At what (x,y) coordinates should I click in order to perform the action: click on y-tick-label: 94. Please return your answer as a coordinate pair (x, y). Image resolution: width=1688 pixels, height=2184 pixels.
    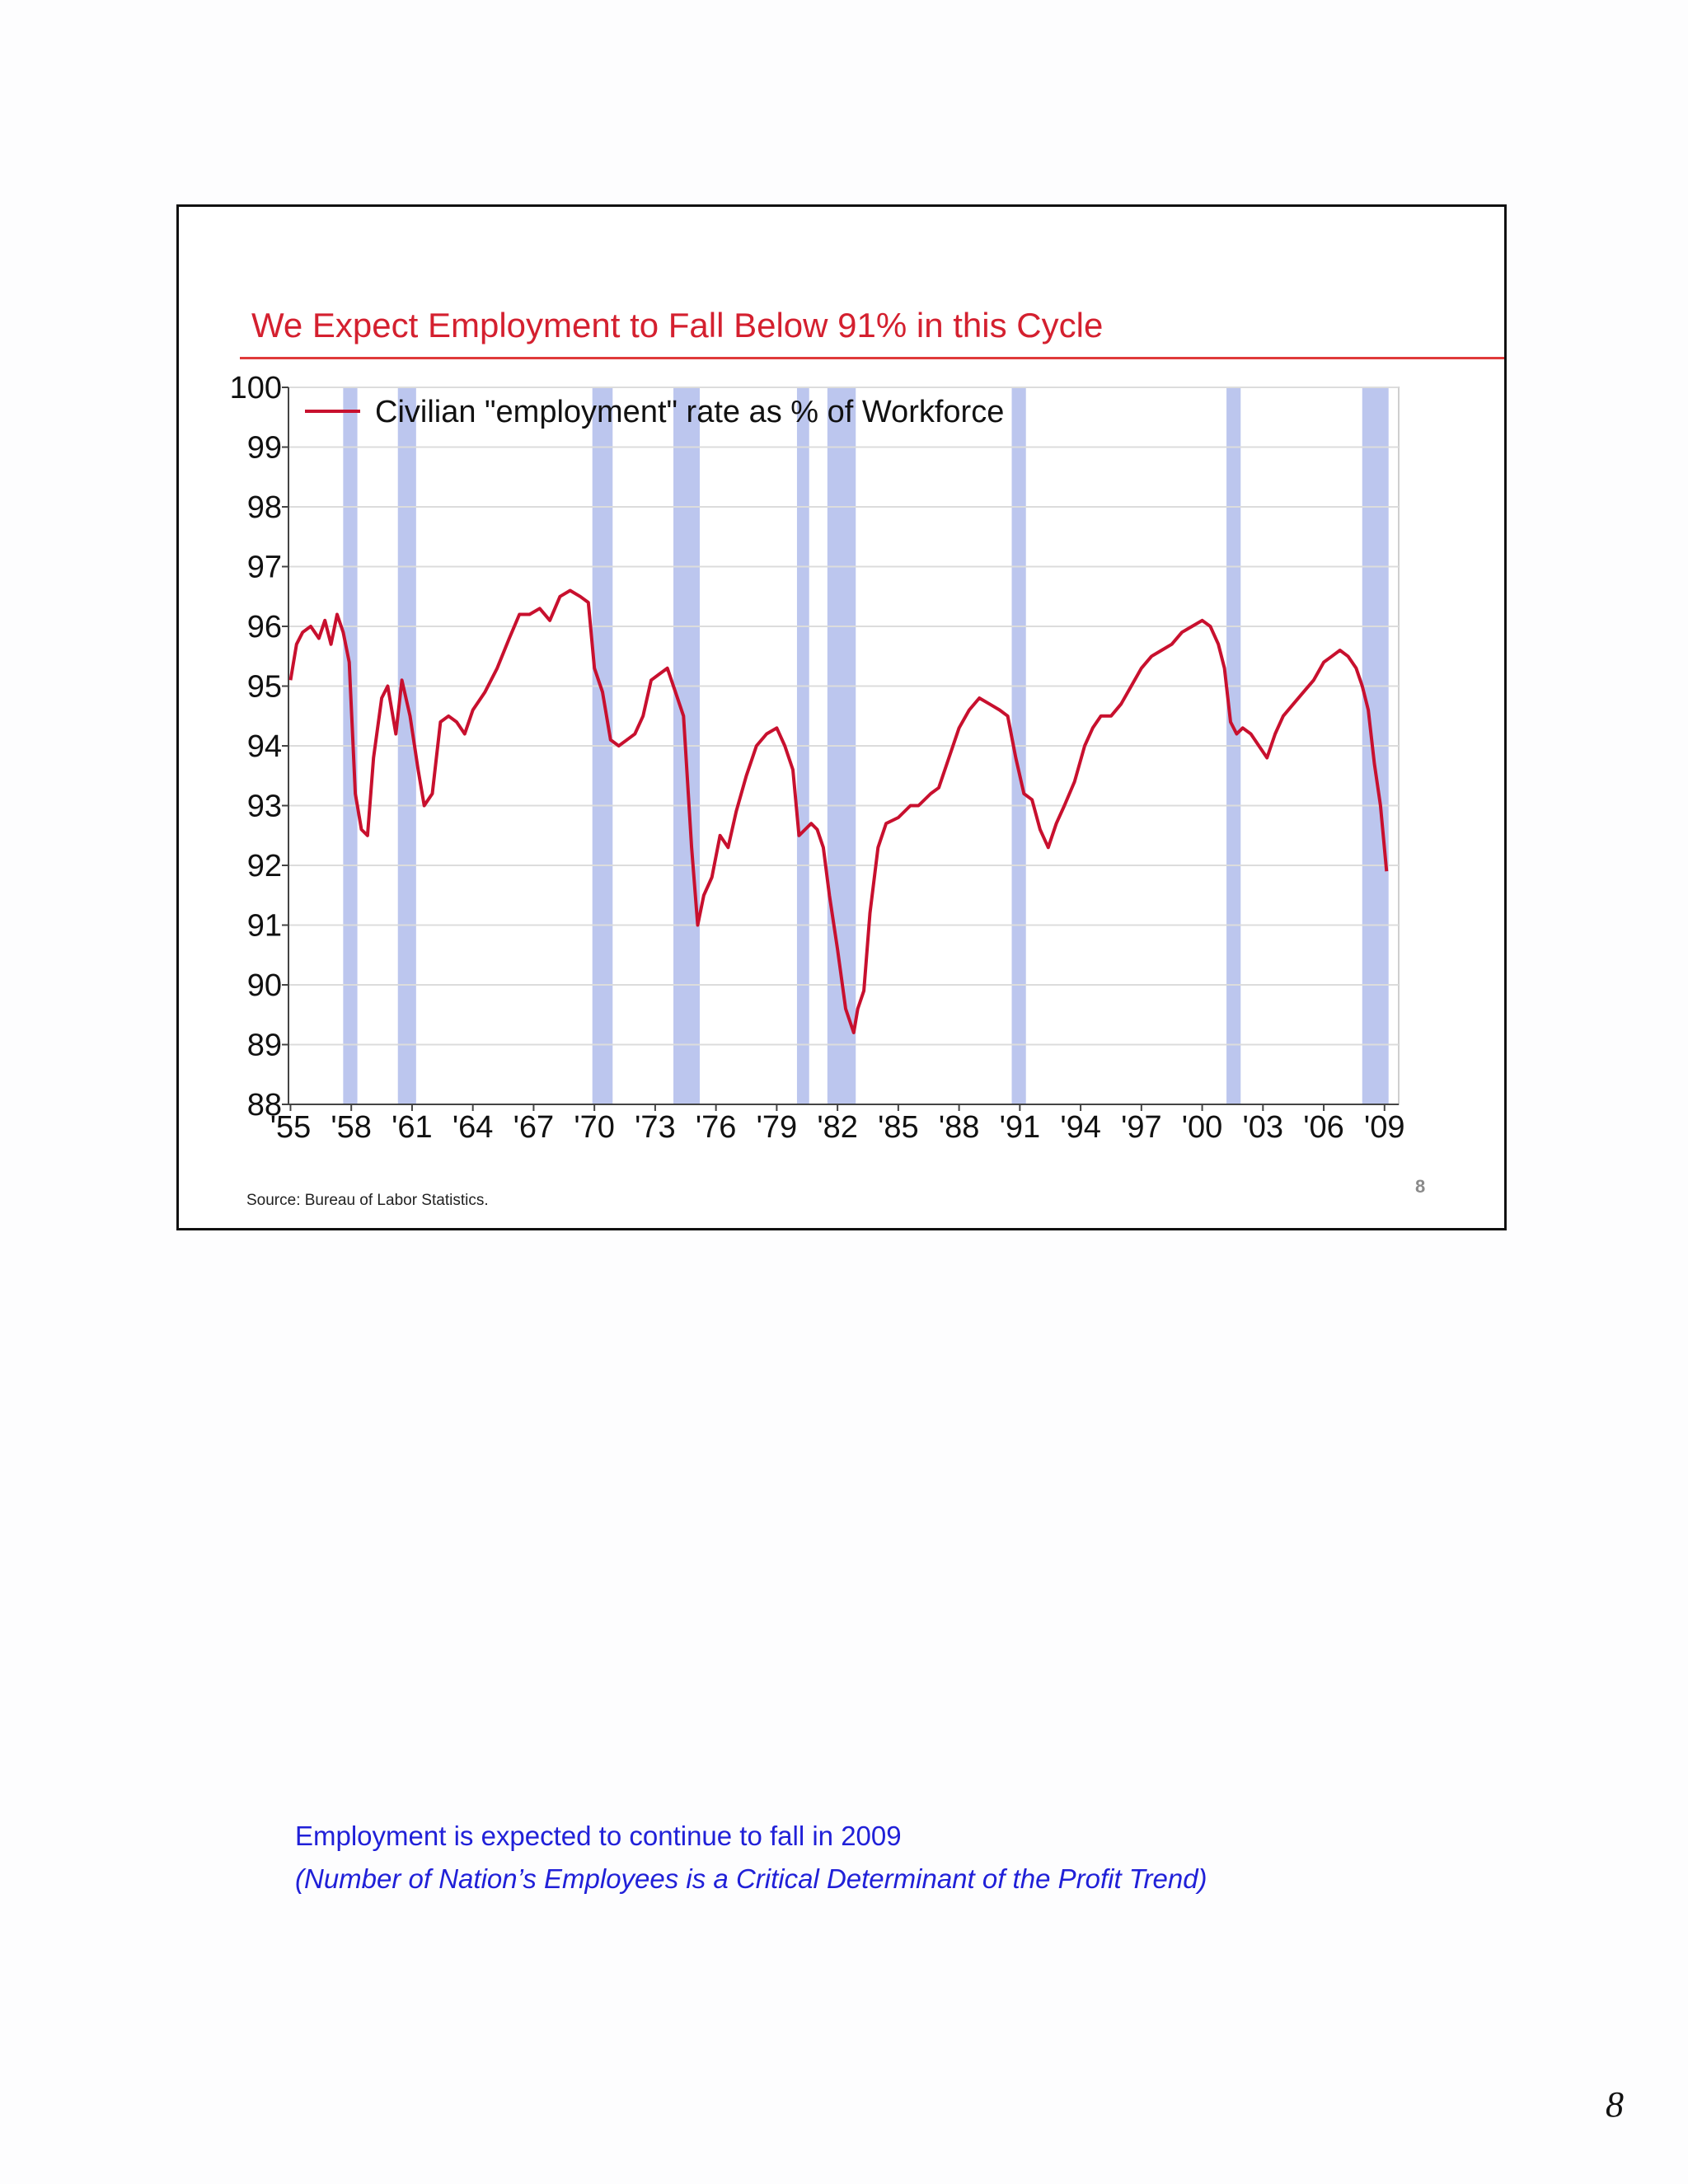
    Looking at the image, I should click on (264, 746).